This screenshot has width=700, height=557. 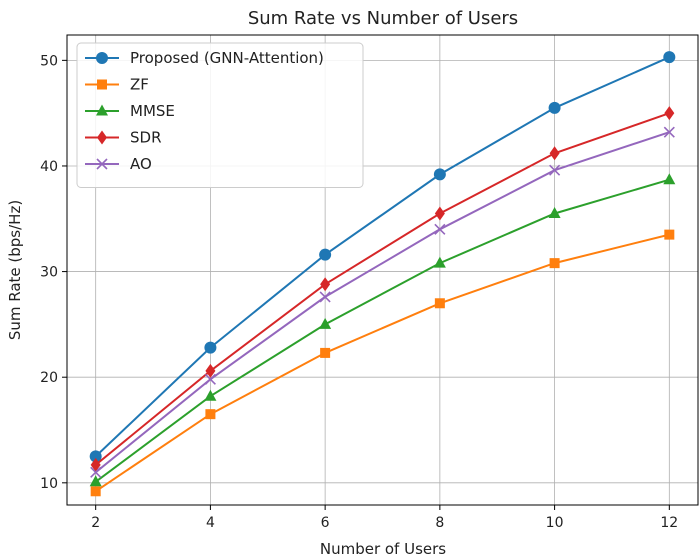 What do you see at coordinates (439, 523) in the screenshot?
I see `x-tick-label: 8` at bounding box center [439, 523].